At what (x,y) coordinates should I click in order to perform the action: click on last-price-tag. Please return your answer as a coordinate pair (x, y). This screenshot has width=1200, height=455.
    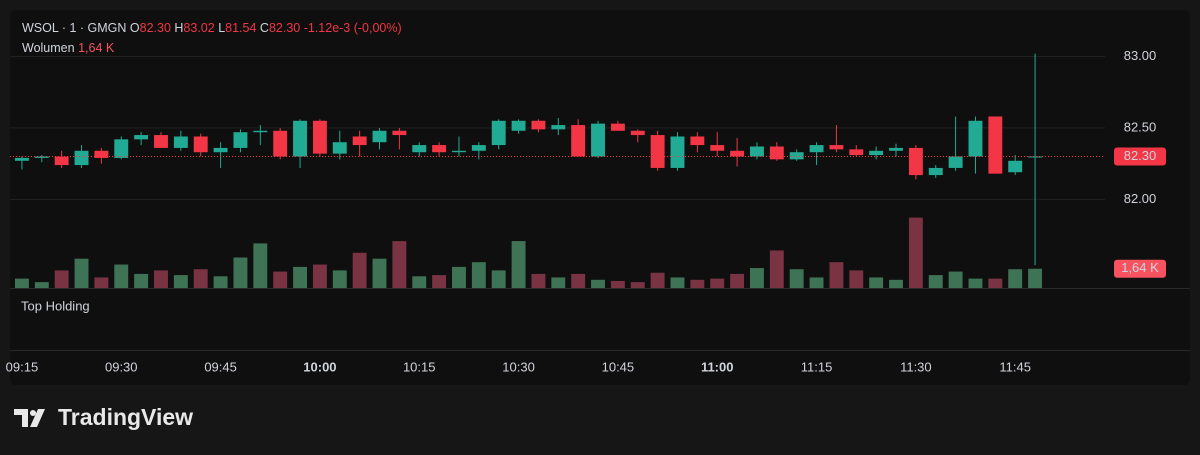
    Looking at the image, I should click on (1140, 156).